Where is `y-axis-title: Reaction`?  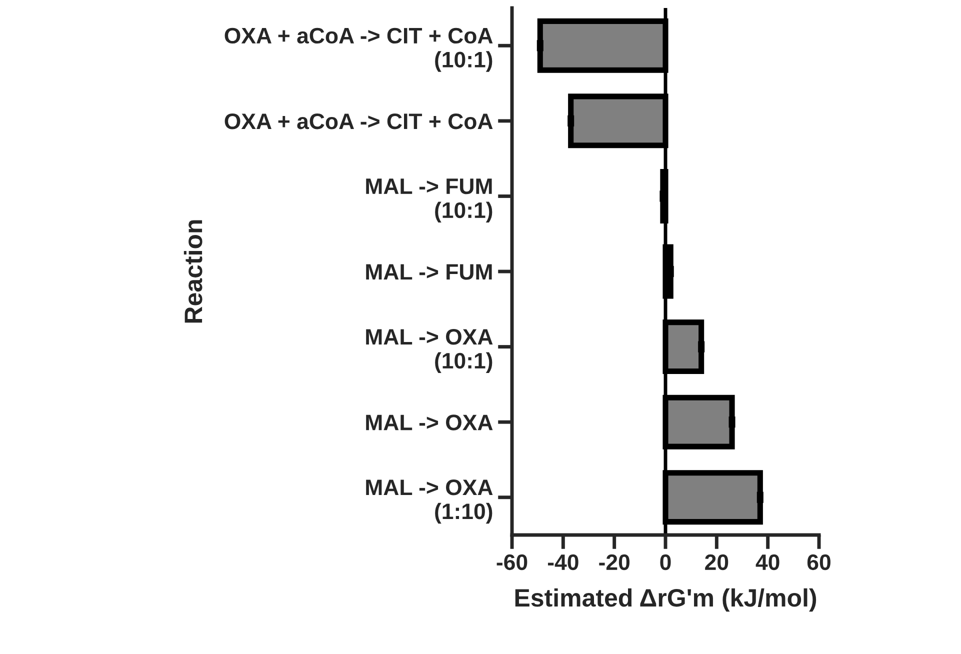 y-axis-title: Reaction is located at coordinates (193, 271).